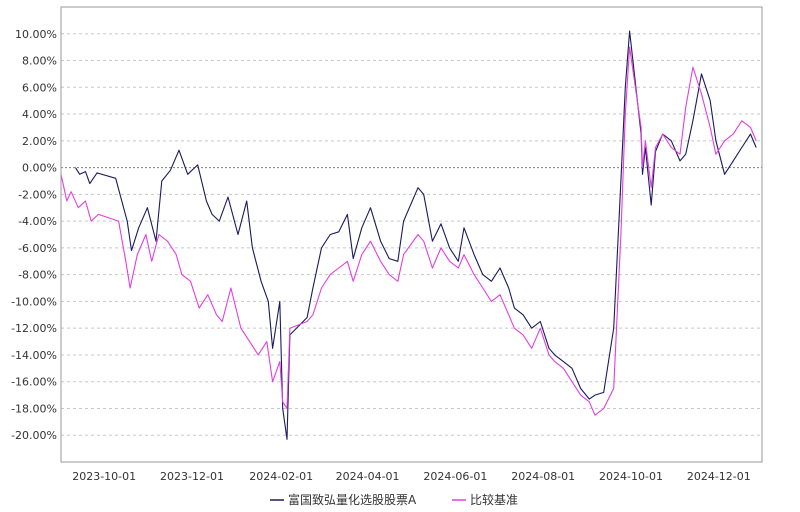 The height and width of the screenshot is (512, 800). I want to click on y-tick-label: -4.00%, so click(37, 221).